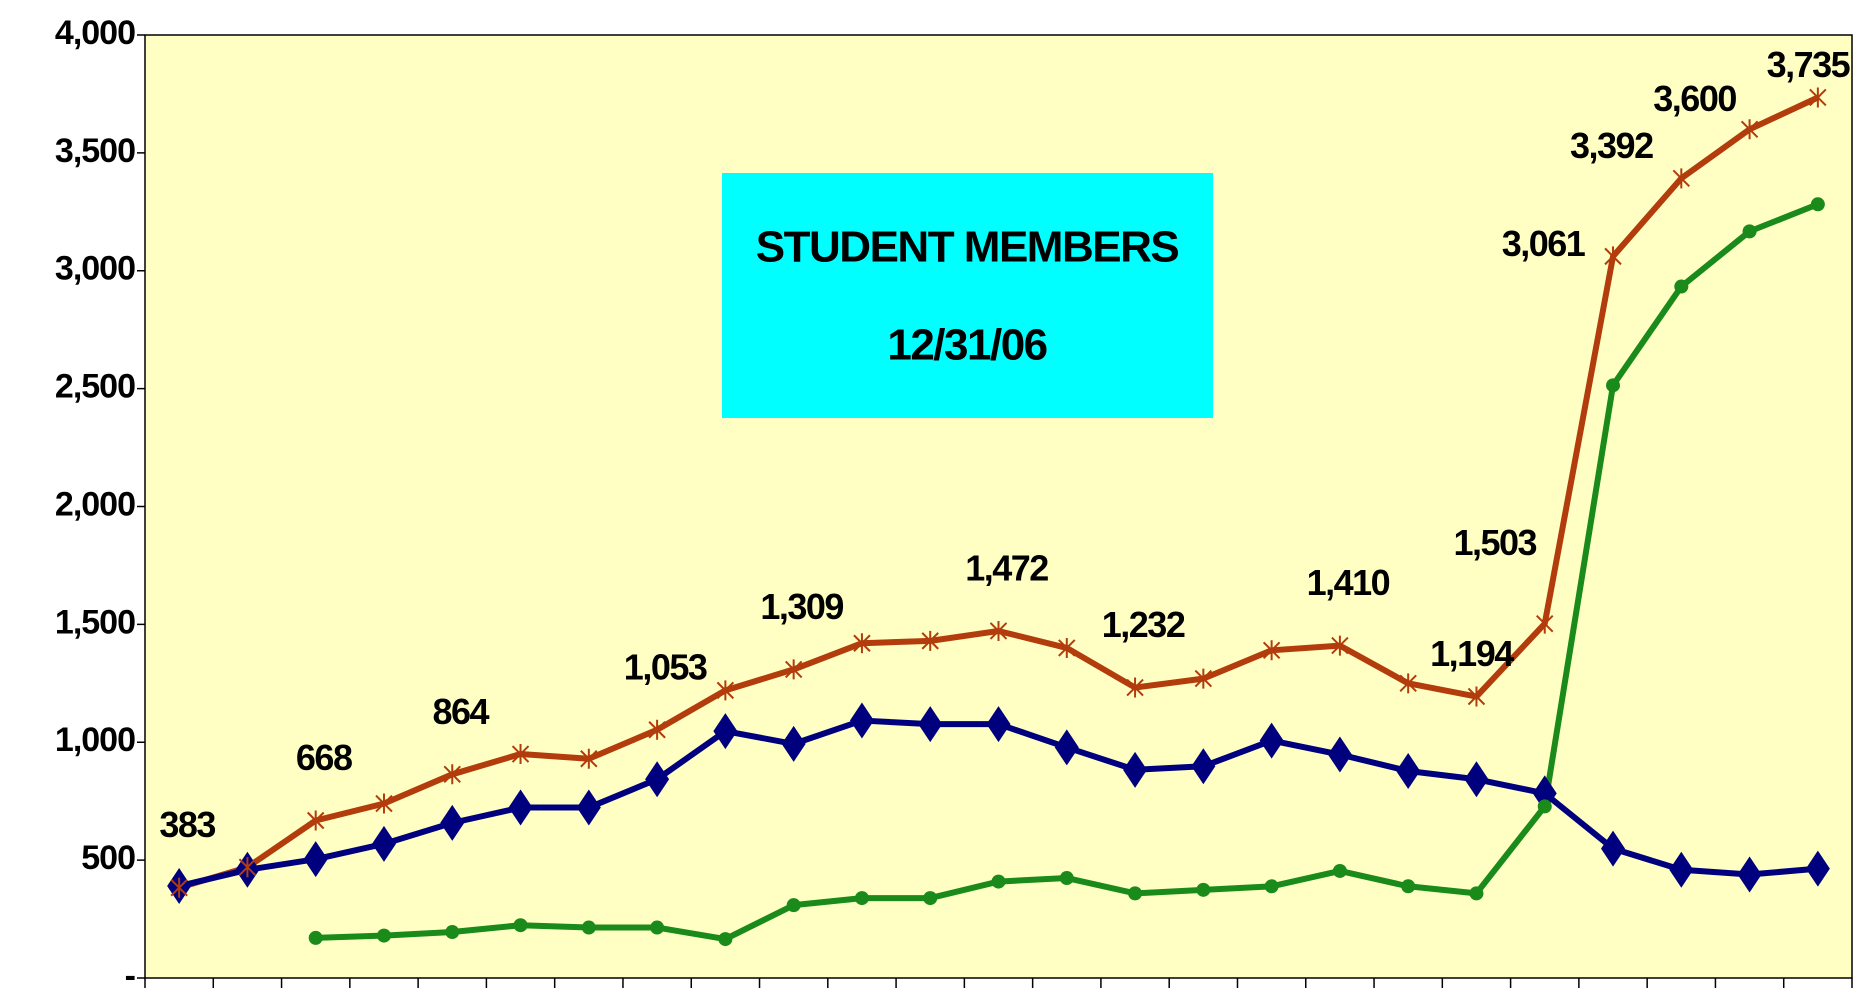  Describe the element at coordinates (187, 824) in the screenshot. I see `data-label: 383` at that location.